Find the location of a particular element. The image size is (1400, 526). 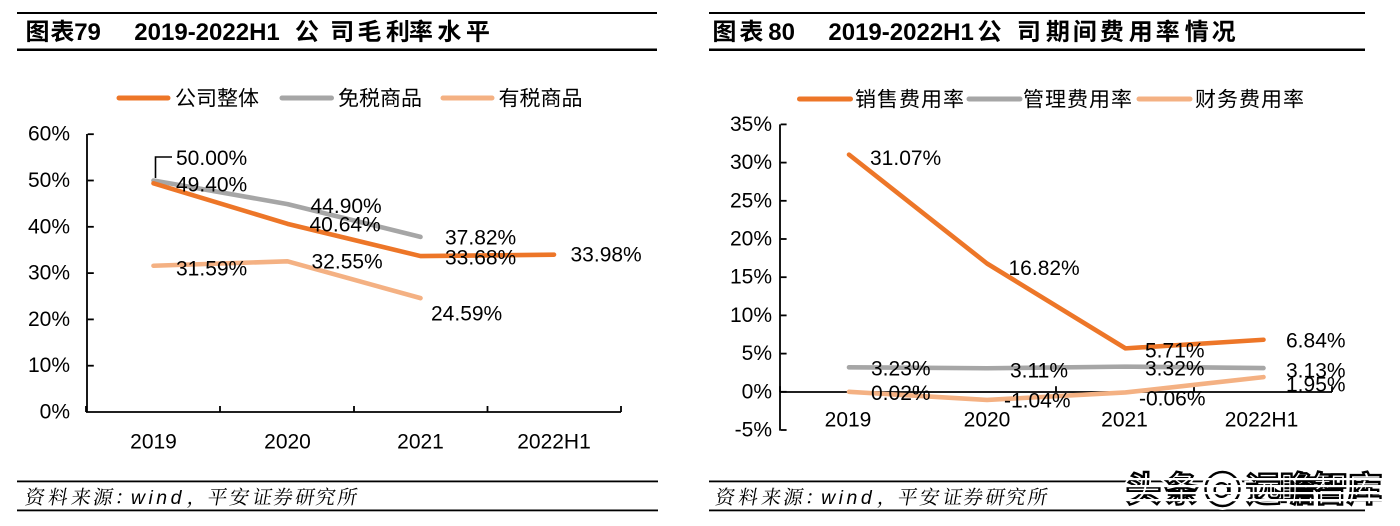

svg-text: 80 is located at coordinates (781, 32).